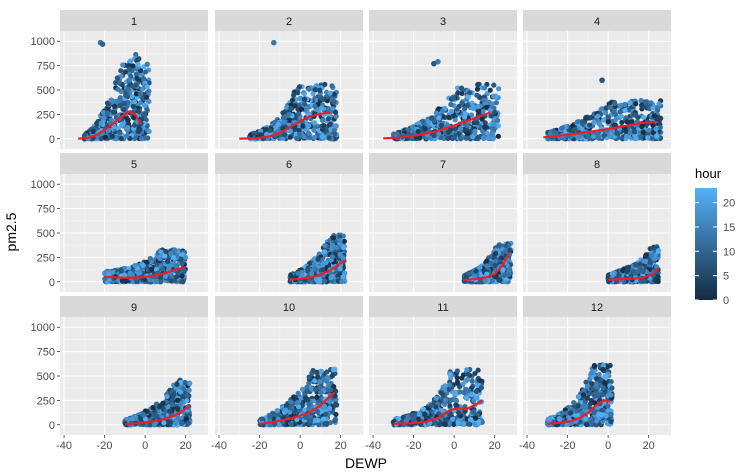  Describe the element at coordinates (102, 44) in the screenshot. I see `outlier-point` at that location.